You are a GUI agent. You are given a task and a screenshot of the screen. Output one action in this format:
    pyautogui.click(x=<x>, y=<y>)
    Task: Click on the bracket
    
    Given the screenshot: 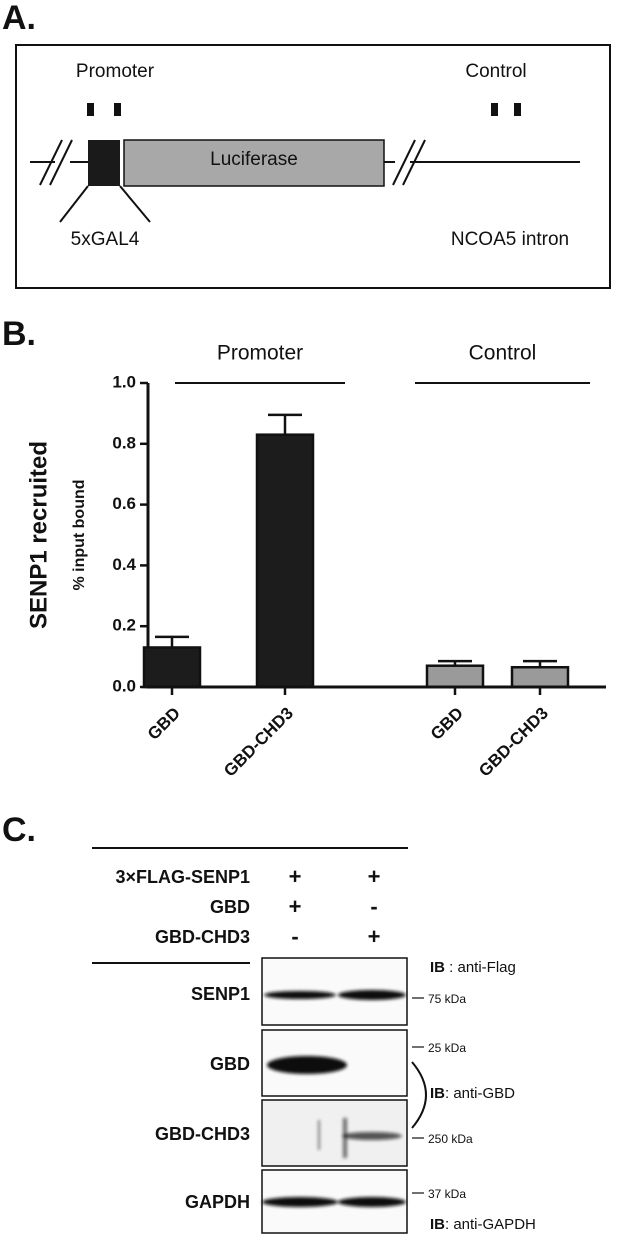 What is the action you would take?
    pyautogui.click(x=419, y=1095)
    